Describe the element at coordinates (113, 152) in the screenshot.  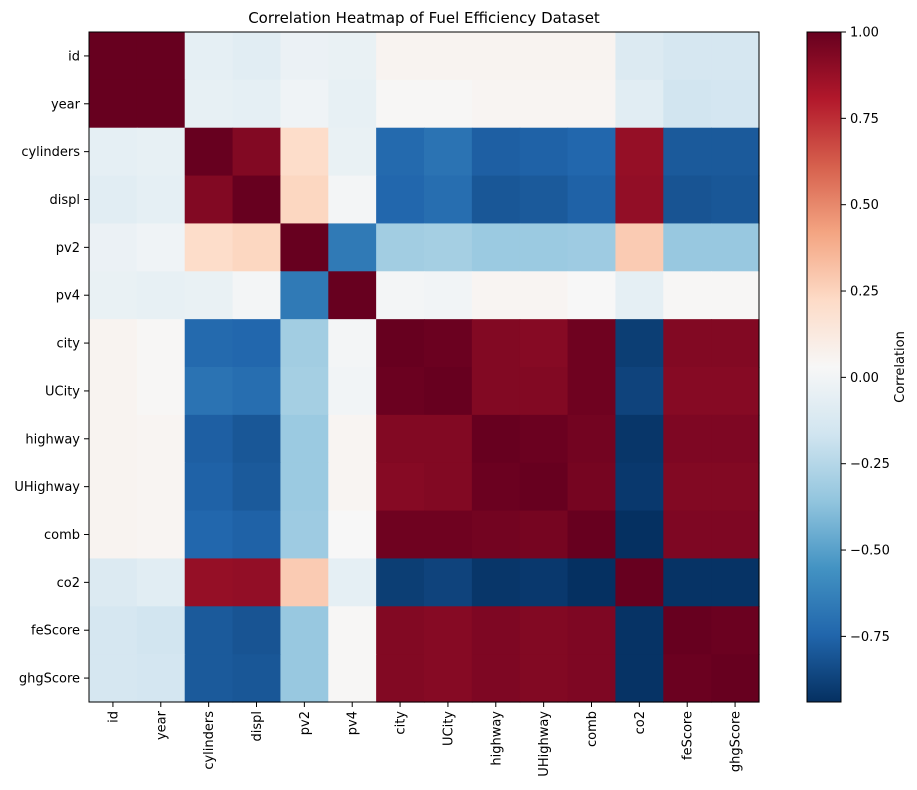
I see `heatmap-cell-cylinders-id` at that location.